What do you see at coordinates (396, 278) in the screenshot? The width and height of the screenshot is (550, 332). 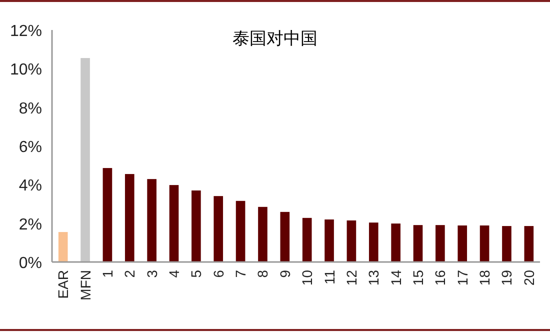 I see `x-tick-label: 14` at bounding box center [396, 278].